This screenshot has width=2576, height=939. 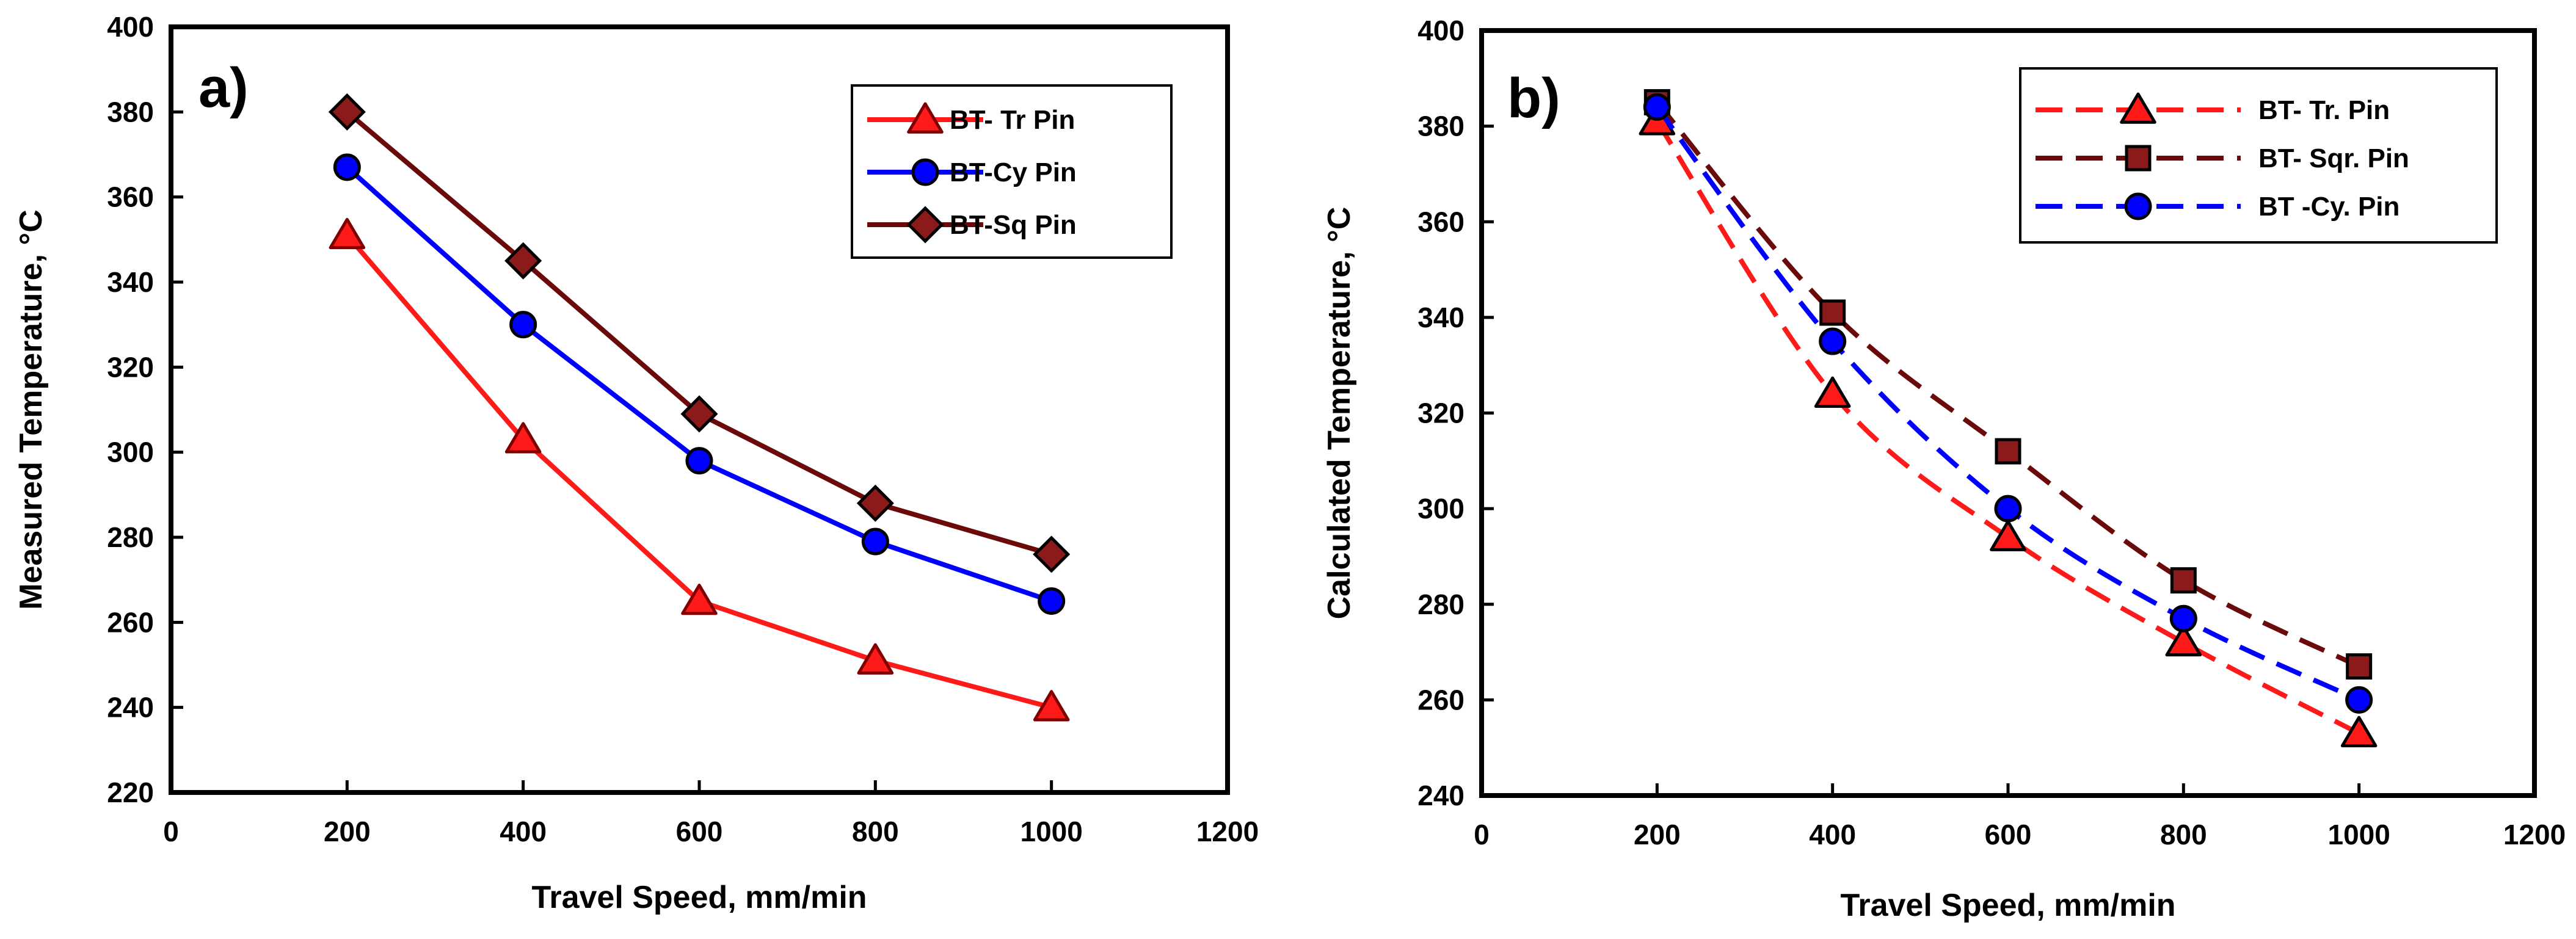 I want to click on legend-entry: BT-Sq Pin, so click(x=972, y=225).